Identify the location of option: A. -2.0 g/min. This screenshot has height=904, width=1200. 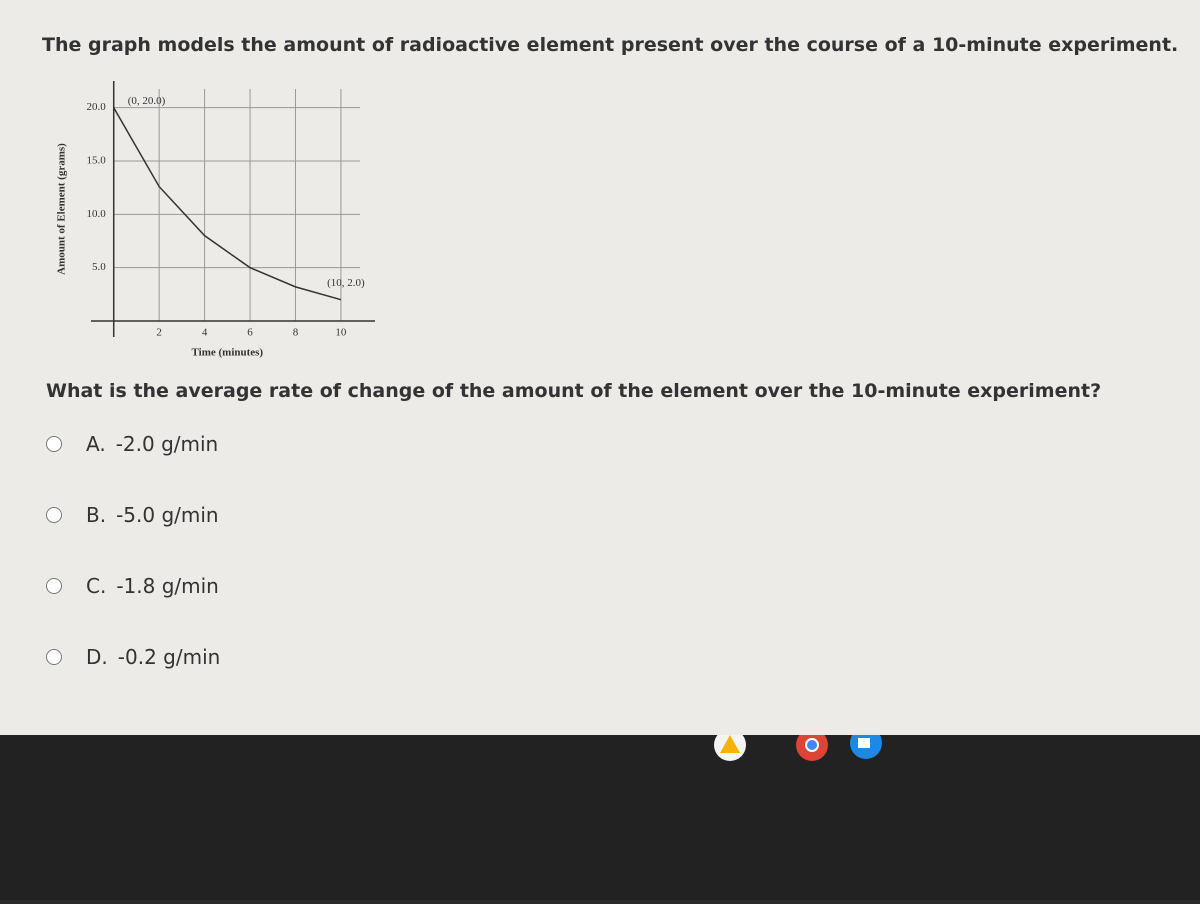
(132, 444).